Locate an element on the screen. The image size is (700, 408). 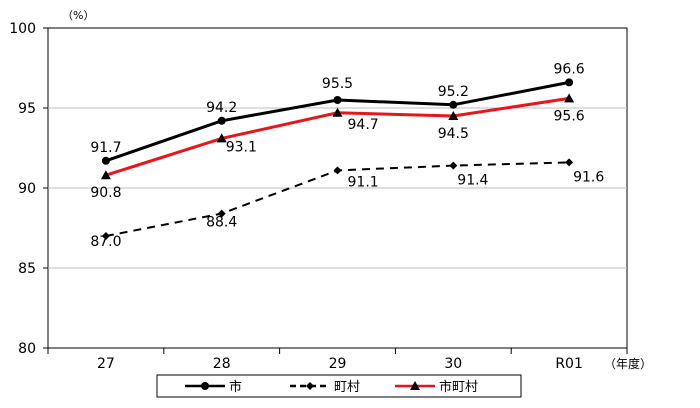
y-tick-label: 80 is located at coordinates (27, 349).